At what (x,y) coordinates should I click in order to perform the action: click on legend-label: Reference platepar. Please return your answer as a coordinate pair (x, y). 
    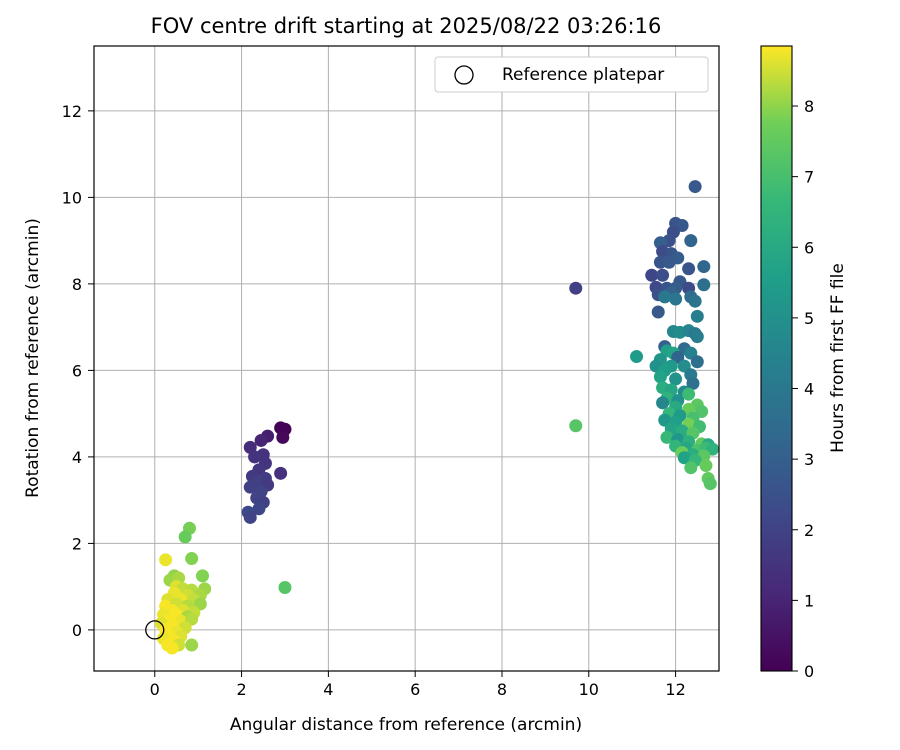
    Looking at the image, I should click on (583, 75).